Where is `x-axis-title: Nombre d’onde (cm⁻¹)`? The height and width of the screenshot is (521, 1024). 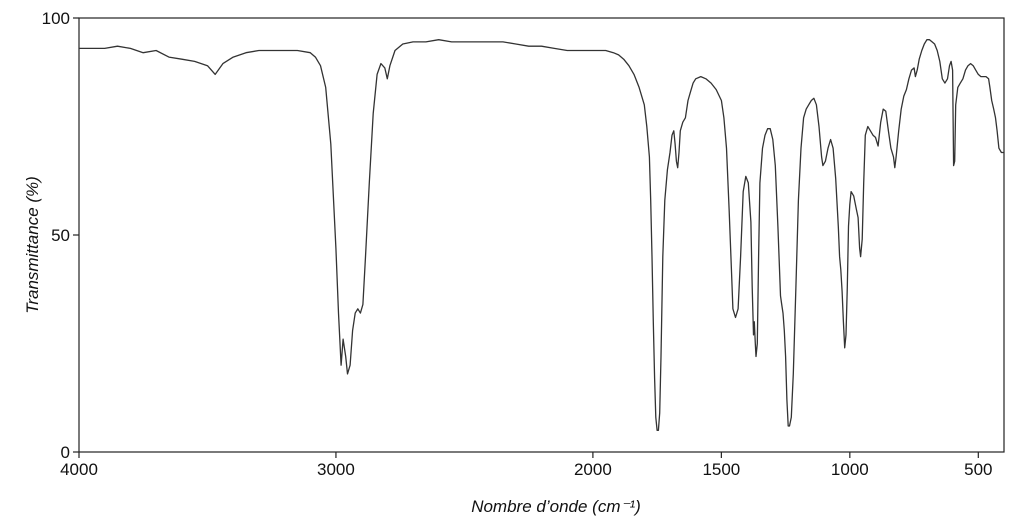 x-axis-title: Nombre d’onde (cm⁻¹) is located at coordinates (556, 506).